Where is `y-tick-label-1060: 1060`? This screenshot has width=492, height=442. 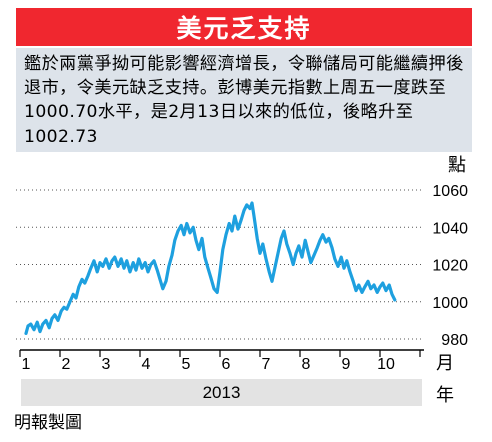
y-tick-label-1060: 1060 is located at coordinates (450, 191).